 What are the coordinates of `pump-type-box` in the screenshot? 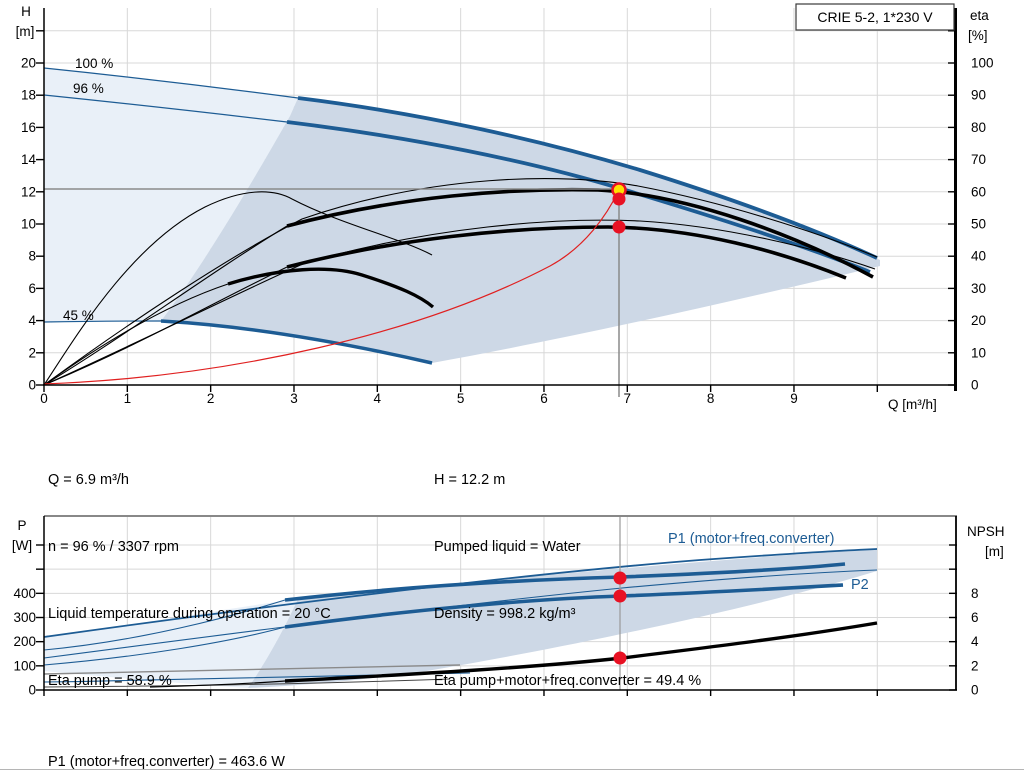 It's located at (875, 17).